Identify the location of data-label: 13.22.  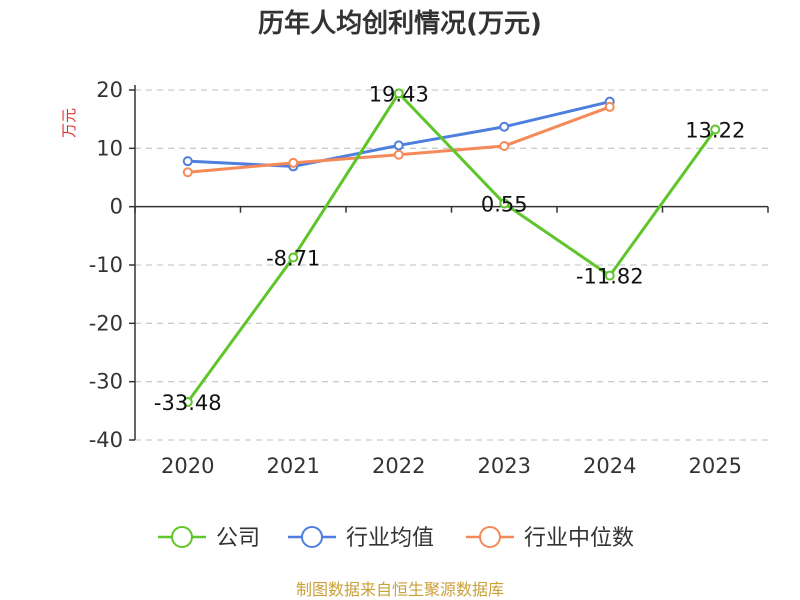
(715, 131).